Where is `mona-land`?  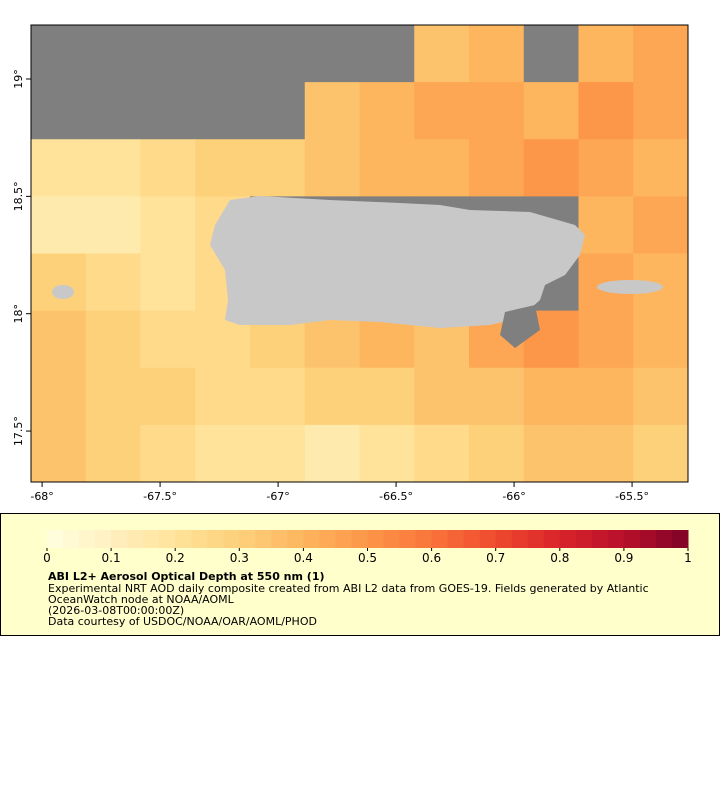
mona-land is located at coordinates (63, 292).